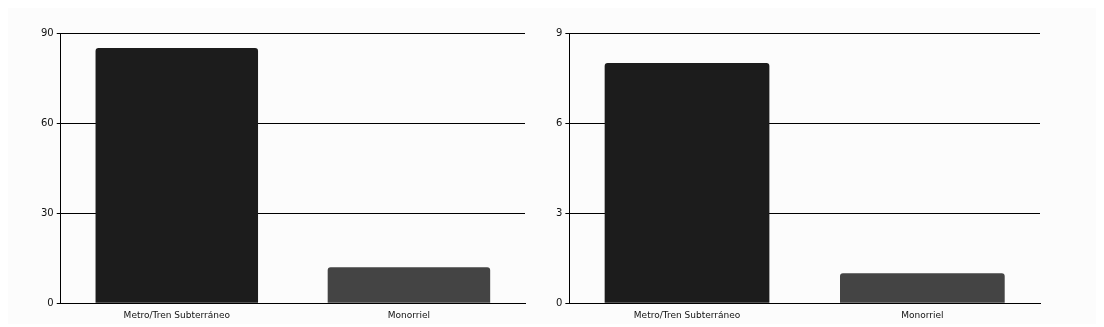 This screenshot has height=327, width=1104. What do you see at coordinates (559, 32) in the screenshot?
I see `y-tick-label: 9` at bounding box center [559, 32].